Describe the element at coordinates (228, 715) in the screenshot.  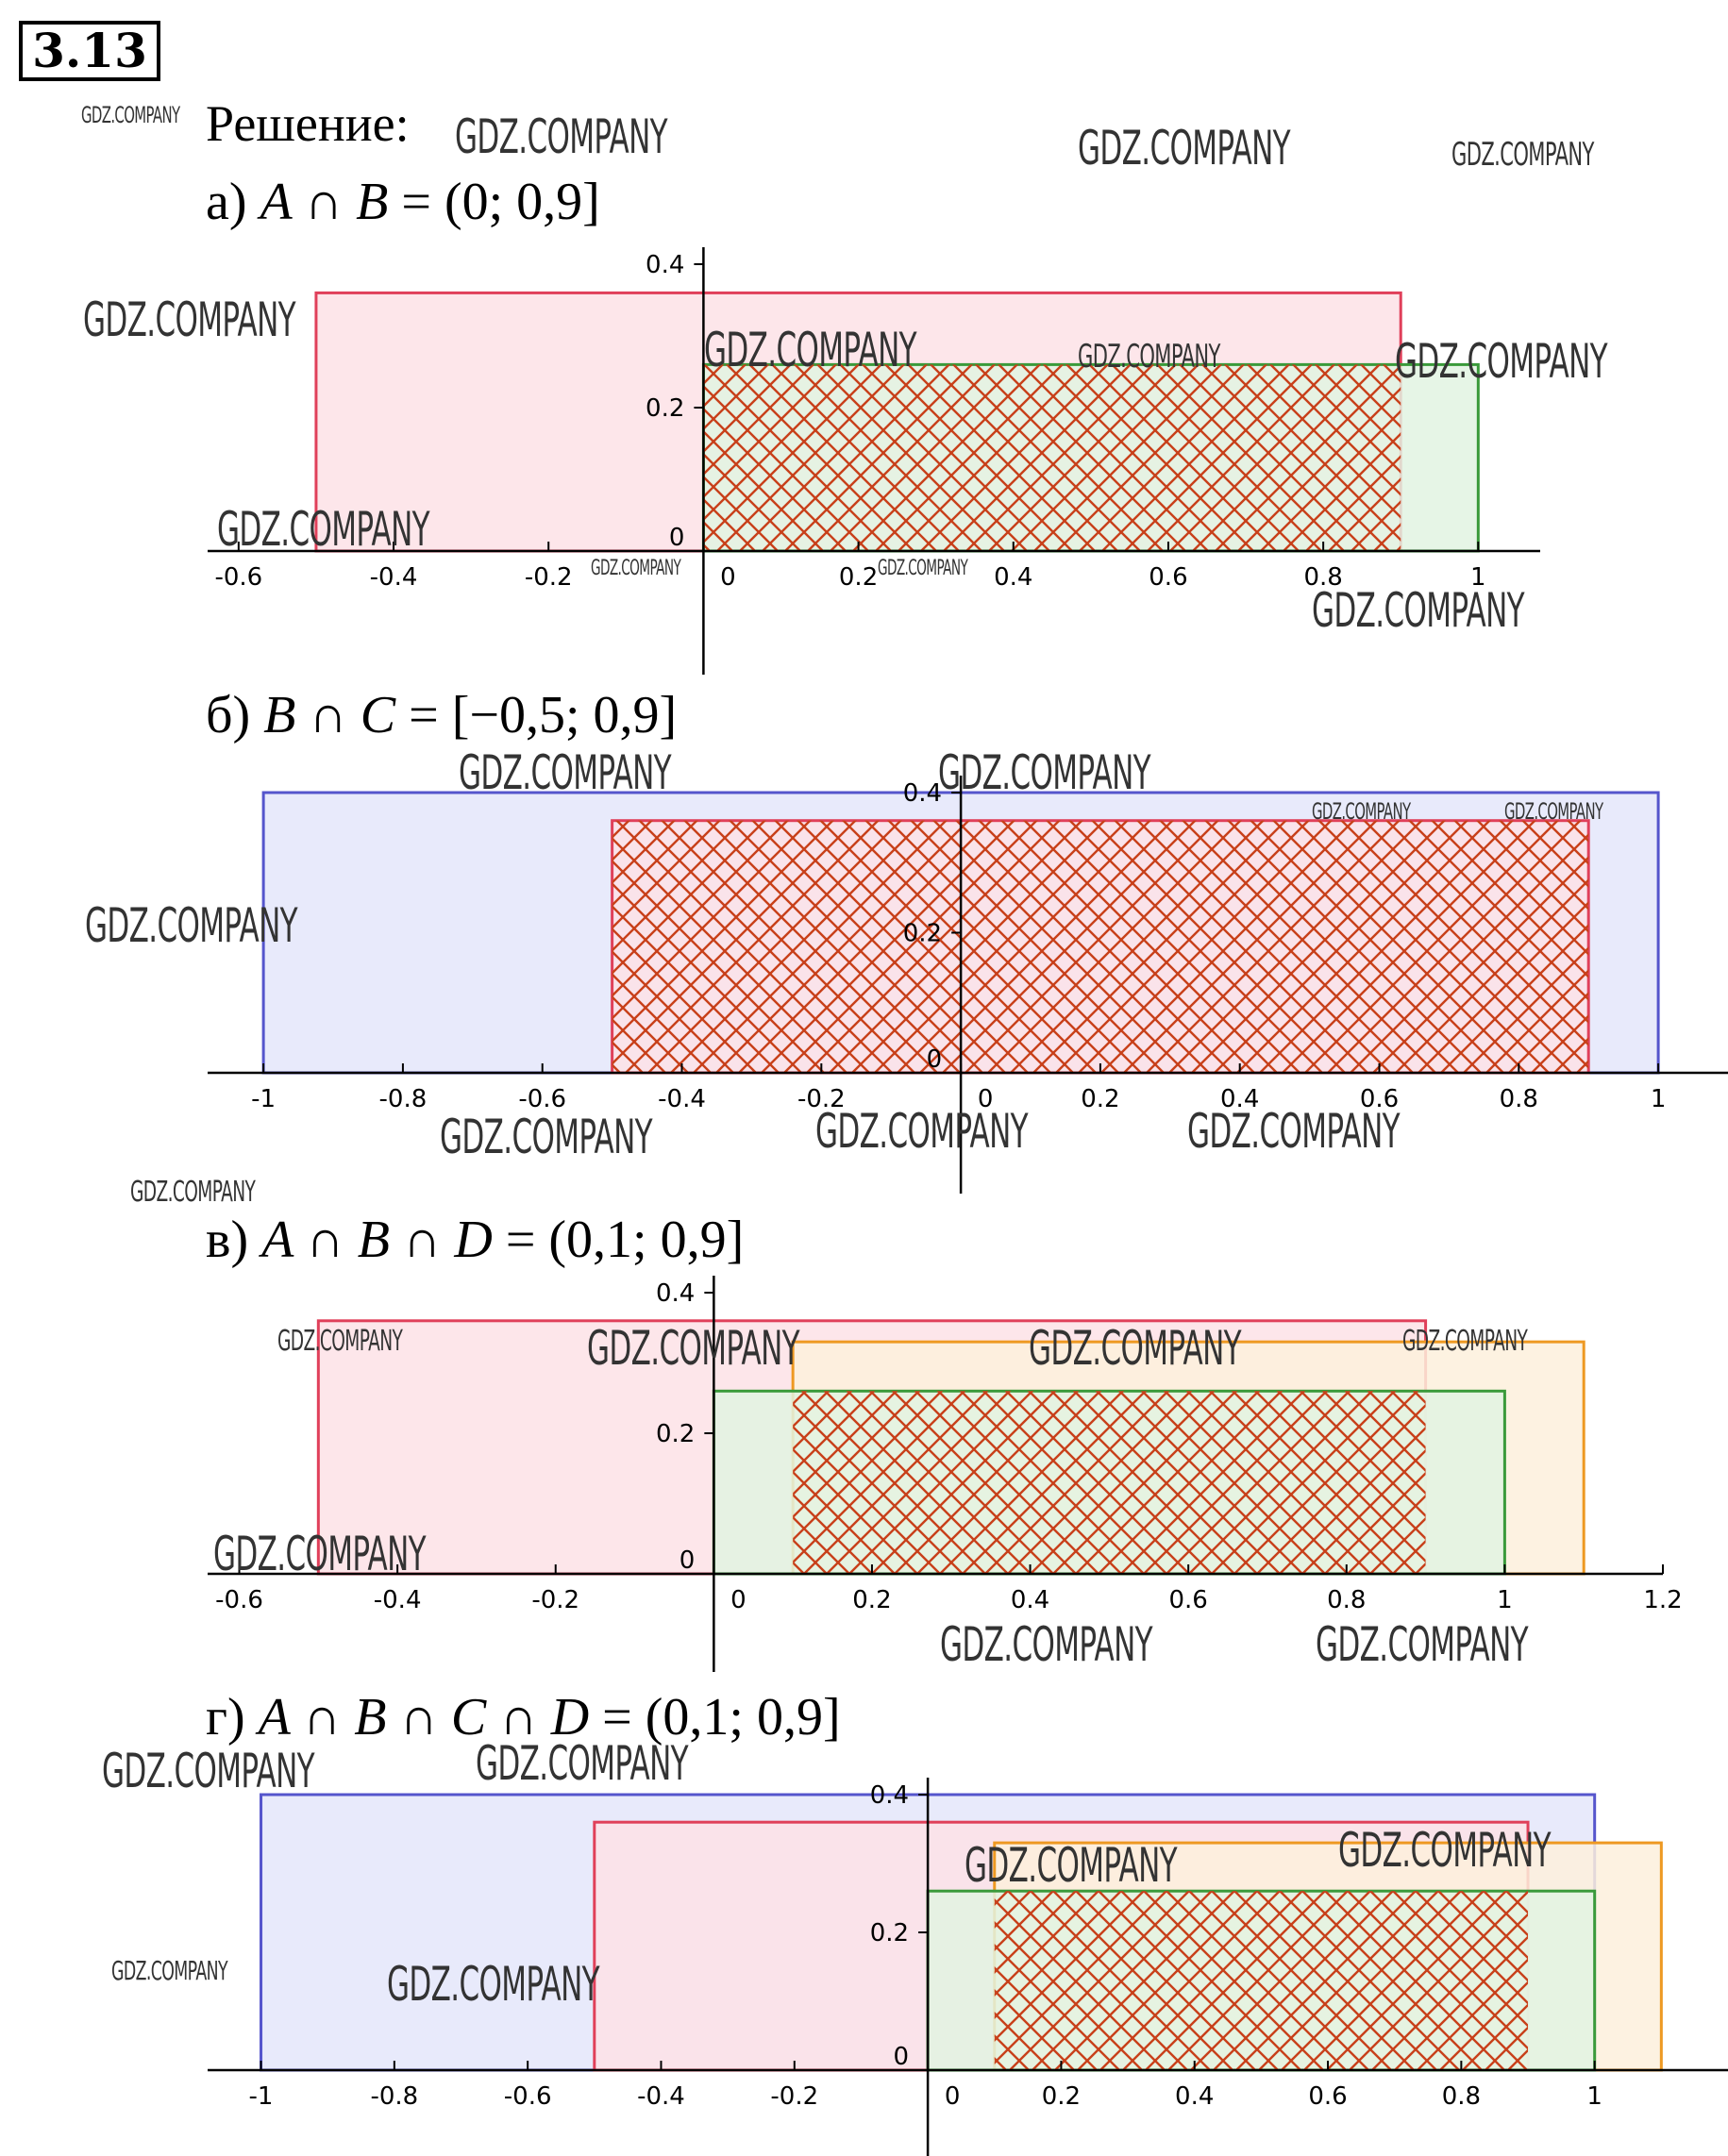
I see `formula-prefix: б)` at that location.